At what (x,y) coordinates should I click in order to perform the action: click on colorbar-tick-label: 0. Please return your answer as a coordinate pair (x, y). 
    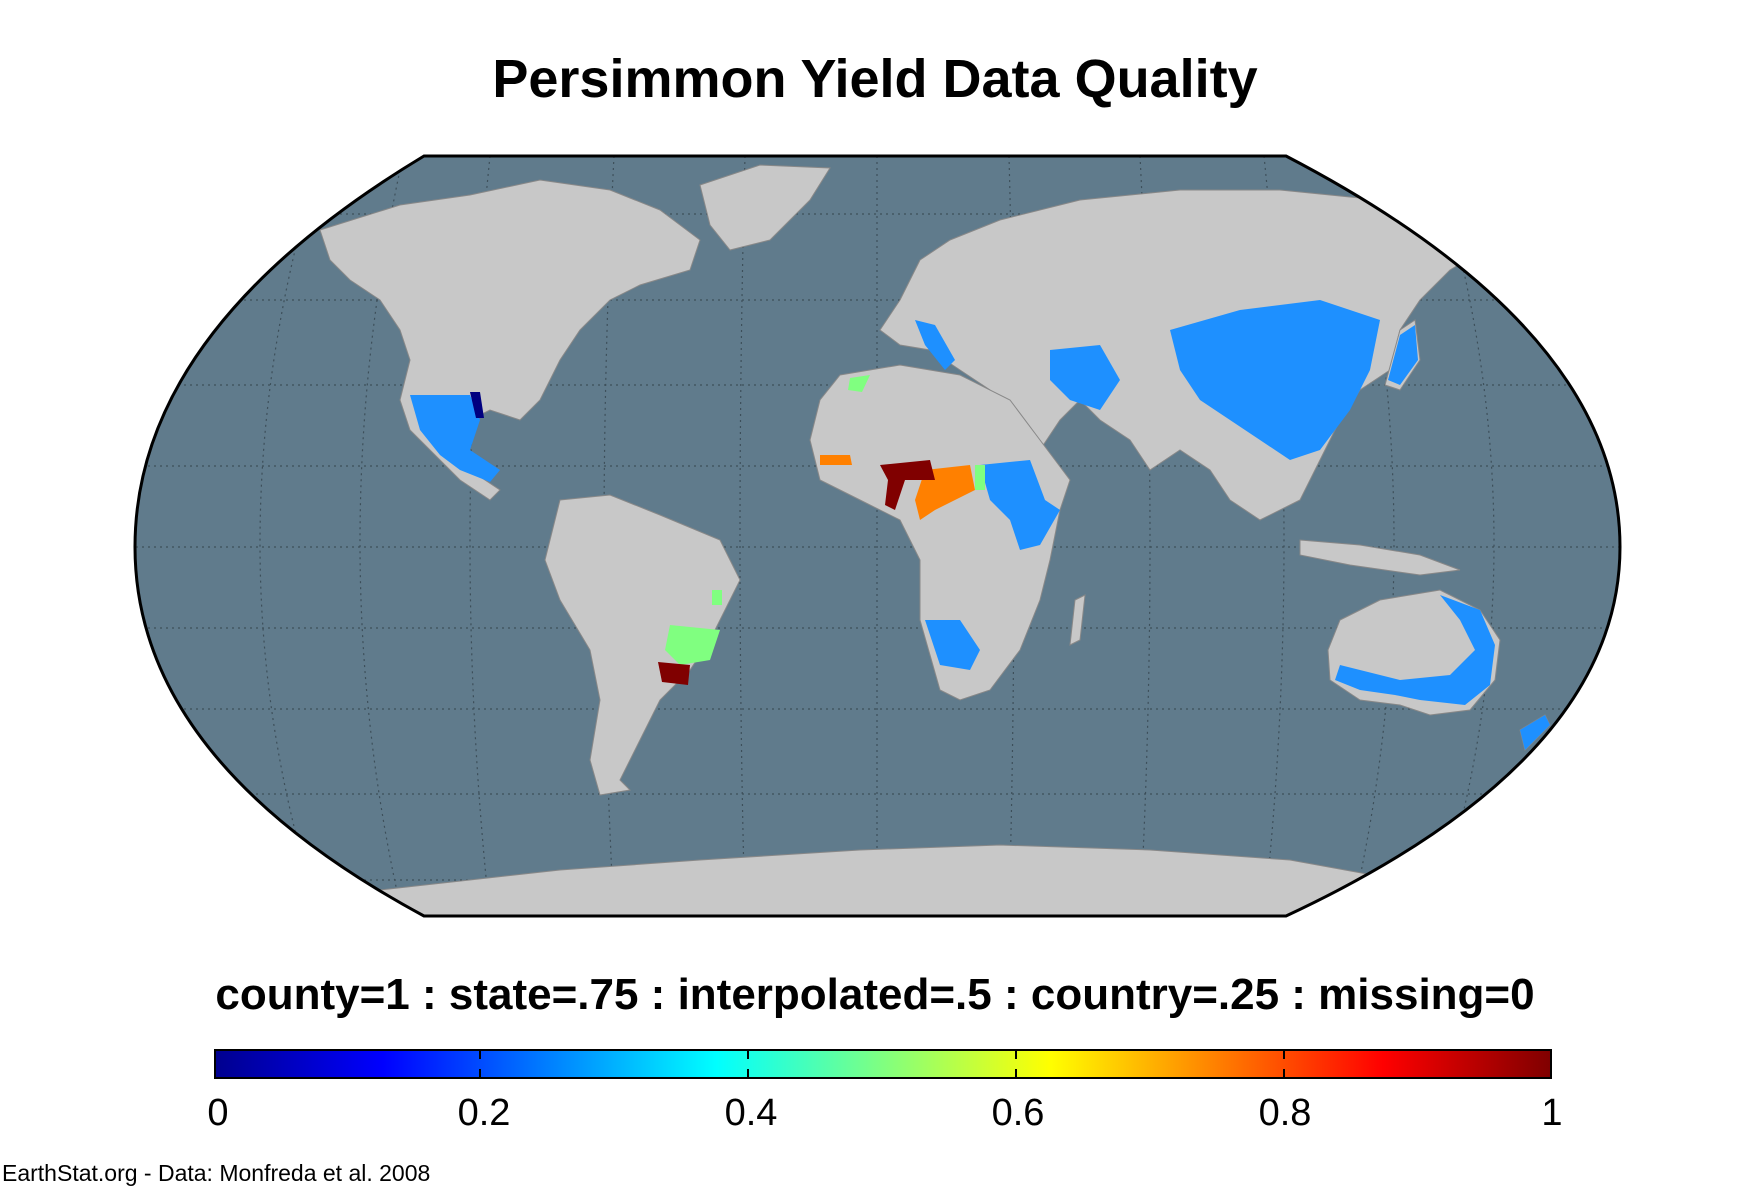
    Looking at the image, I should click on (218, 1113).